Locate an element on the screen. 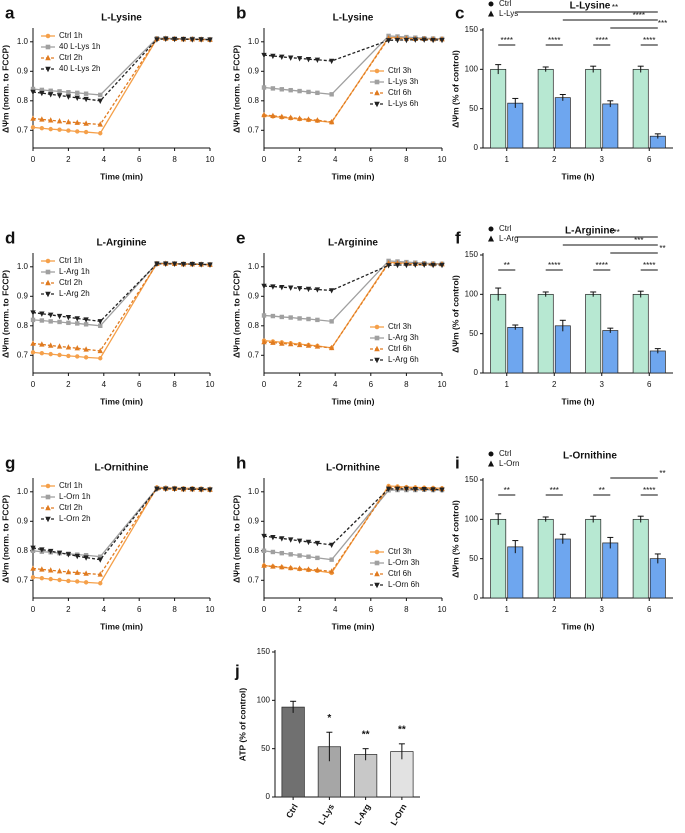  x-tick-label: 10 is located at coordinates (210, 384).